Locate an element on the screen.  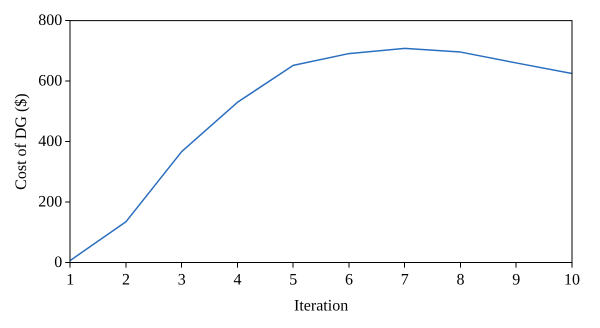
x-tick-label: 4 is located at coordinates (237, 279).